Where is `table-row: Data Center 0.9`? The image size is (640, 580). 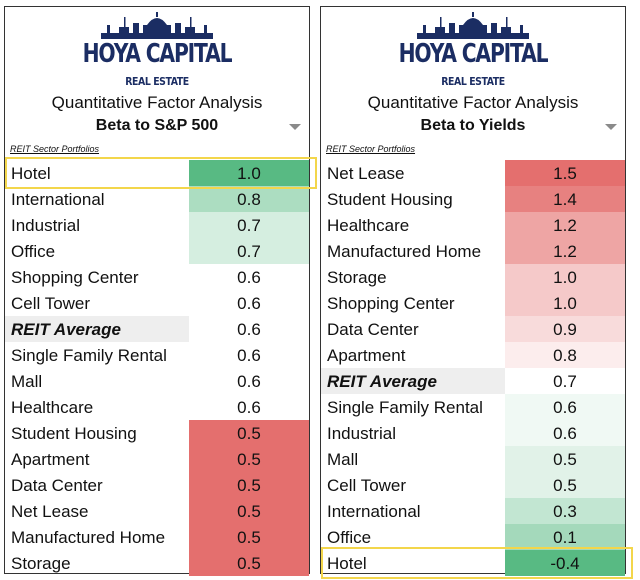
table-row: Data Center 0.9 is located at coordinates (473, 329).